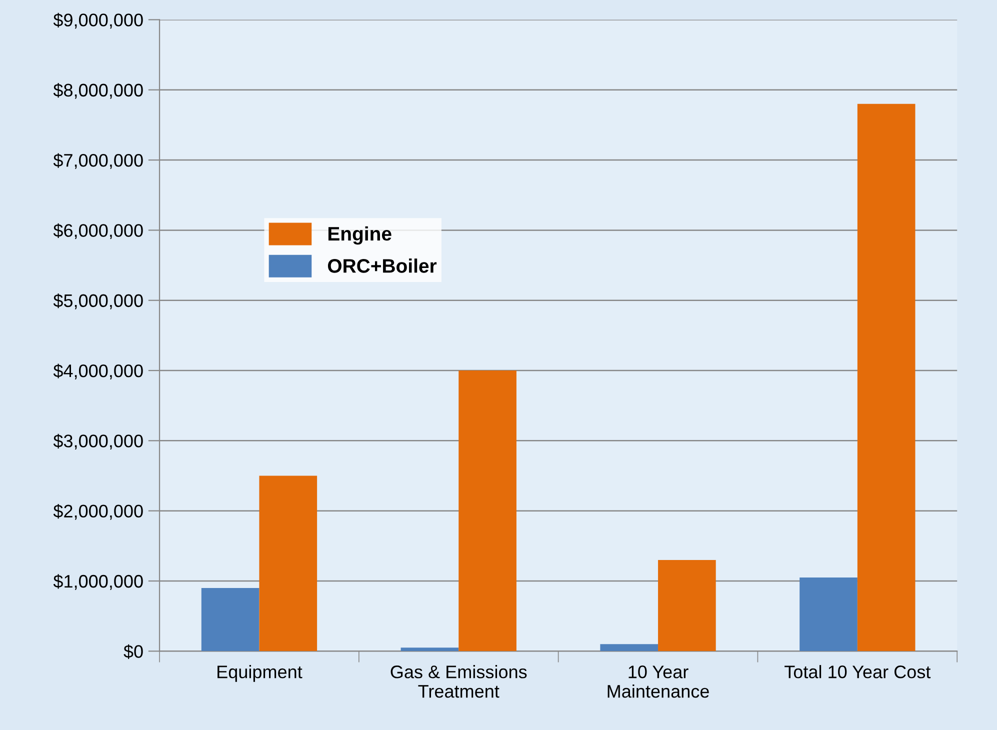 This screenshot has height=730, width=997. I want to click on y-tick-label: $5,000,000, so click(98, 302).